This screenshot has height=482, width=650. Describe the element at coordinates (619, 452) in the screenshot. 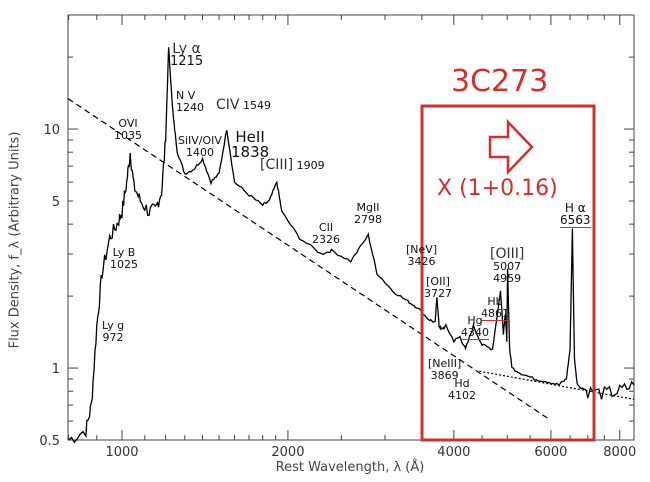

I see `x-tick-label: 8000` at that location.